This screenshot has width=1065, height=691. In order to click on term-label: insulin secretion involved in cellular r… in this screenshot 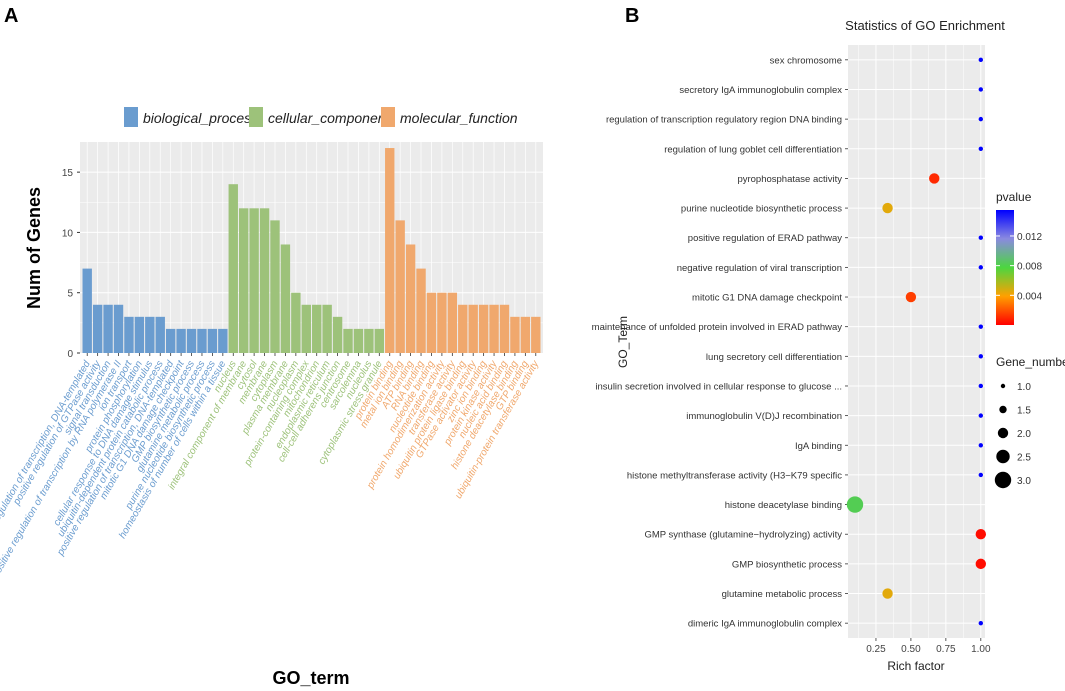, I will do `click(718, 386)`.